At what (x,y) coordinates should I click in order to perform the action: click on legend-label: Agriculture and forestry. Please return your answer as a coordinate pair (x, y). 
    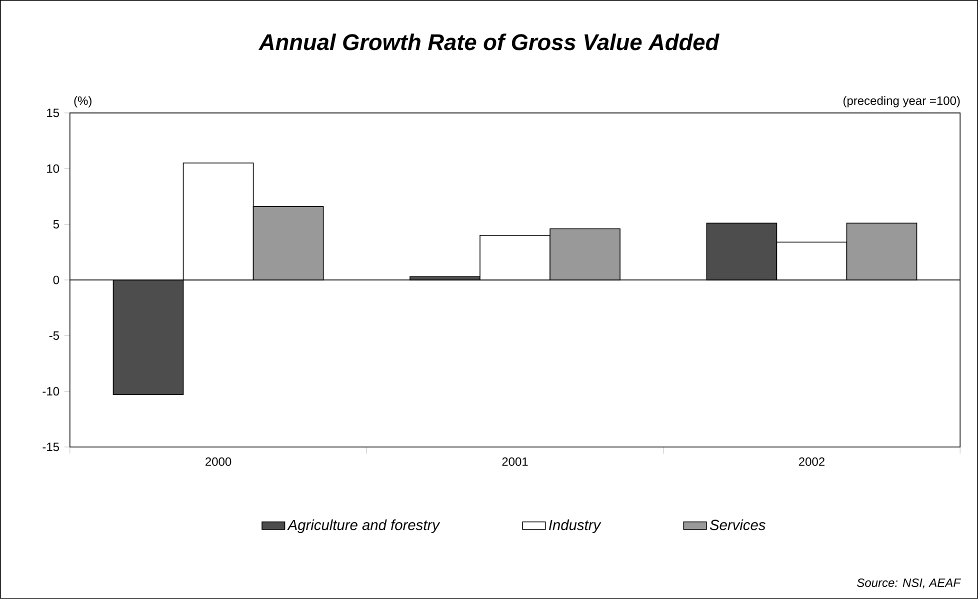
    Looking at the image, I should click on (363, 526).